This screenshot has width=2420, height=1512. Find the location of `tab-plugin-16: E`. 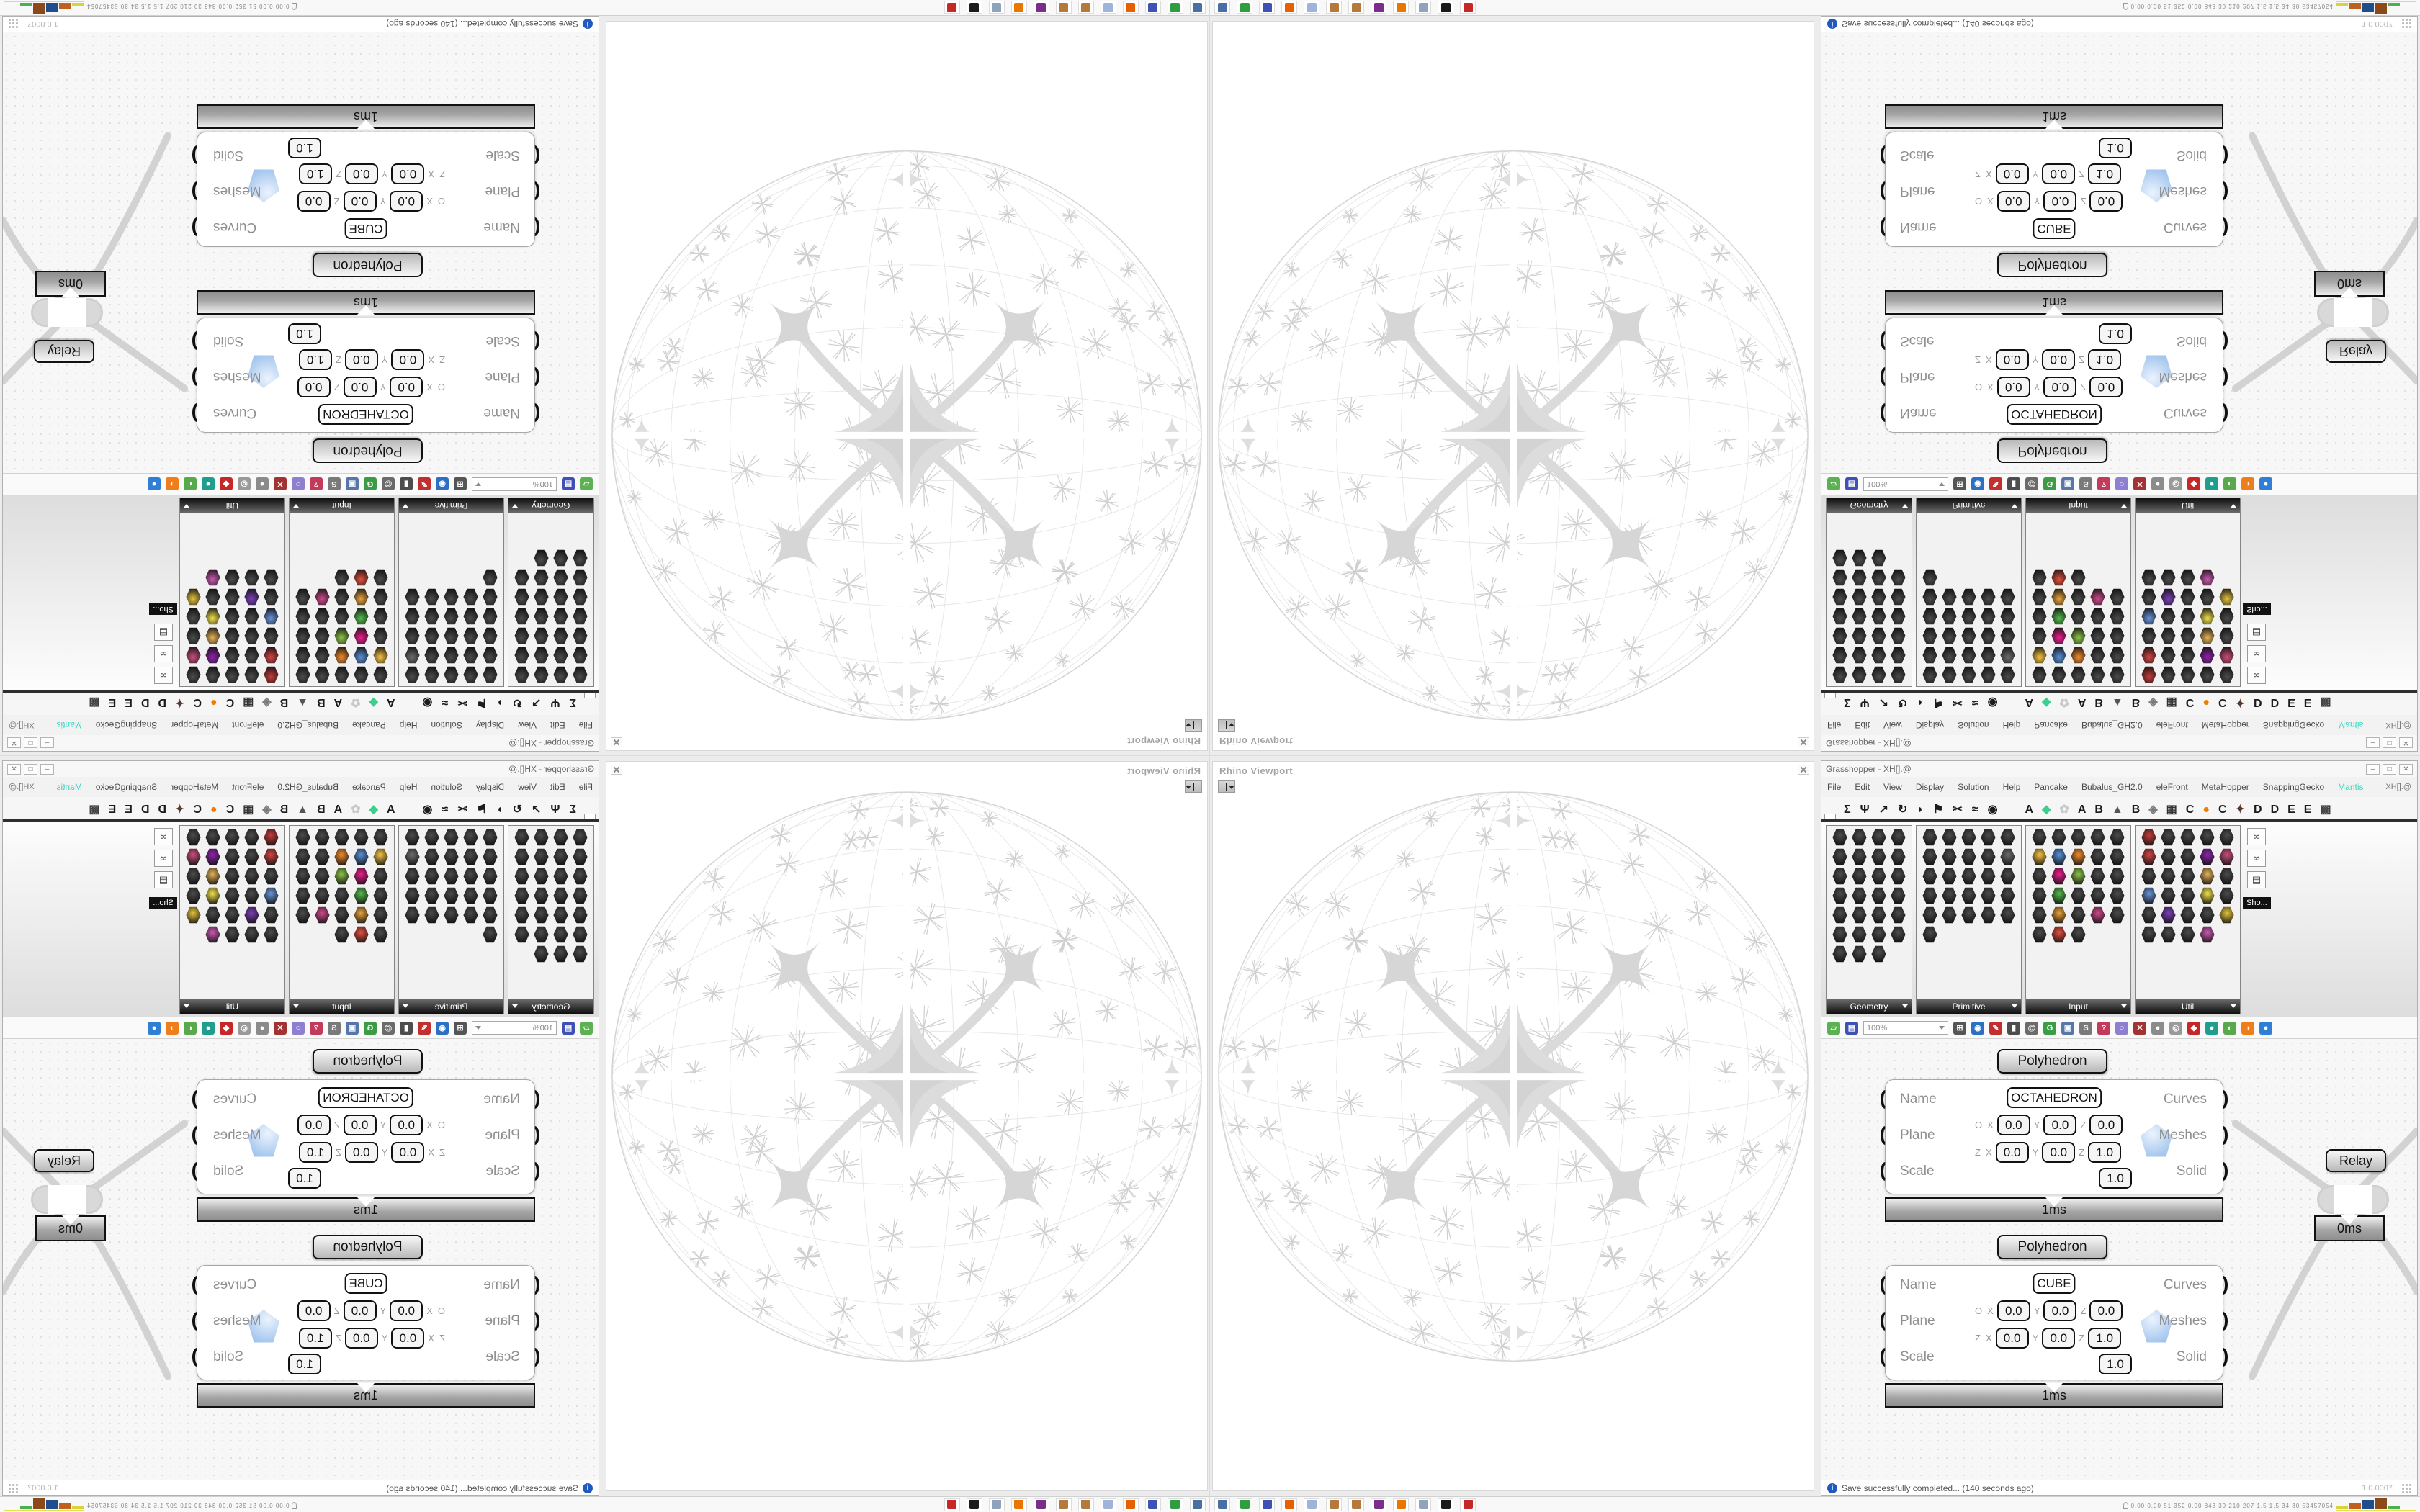

tab-plugin-16: E is located at coordinates (2307, 702).